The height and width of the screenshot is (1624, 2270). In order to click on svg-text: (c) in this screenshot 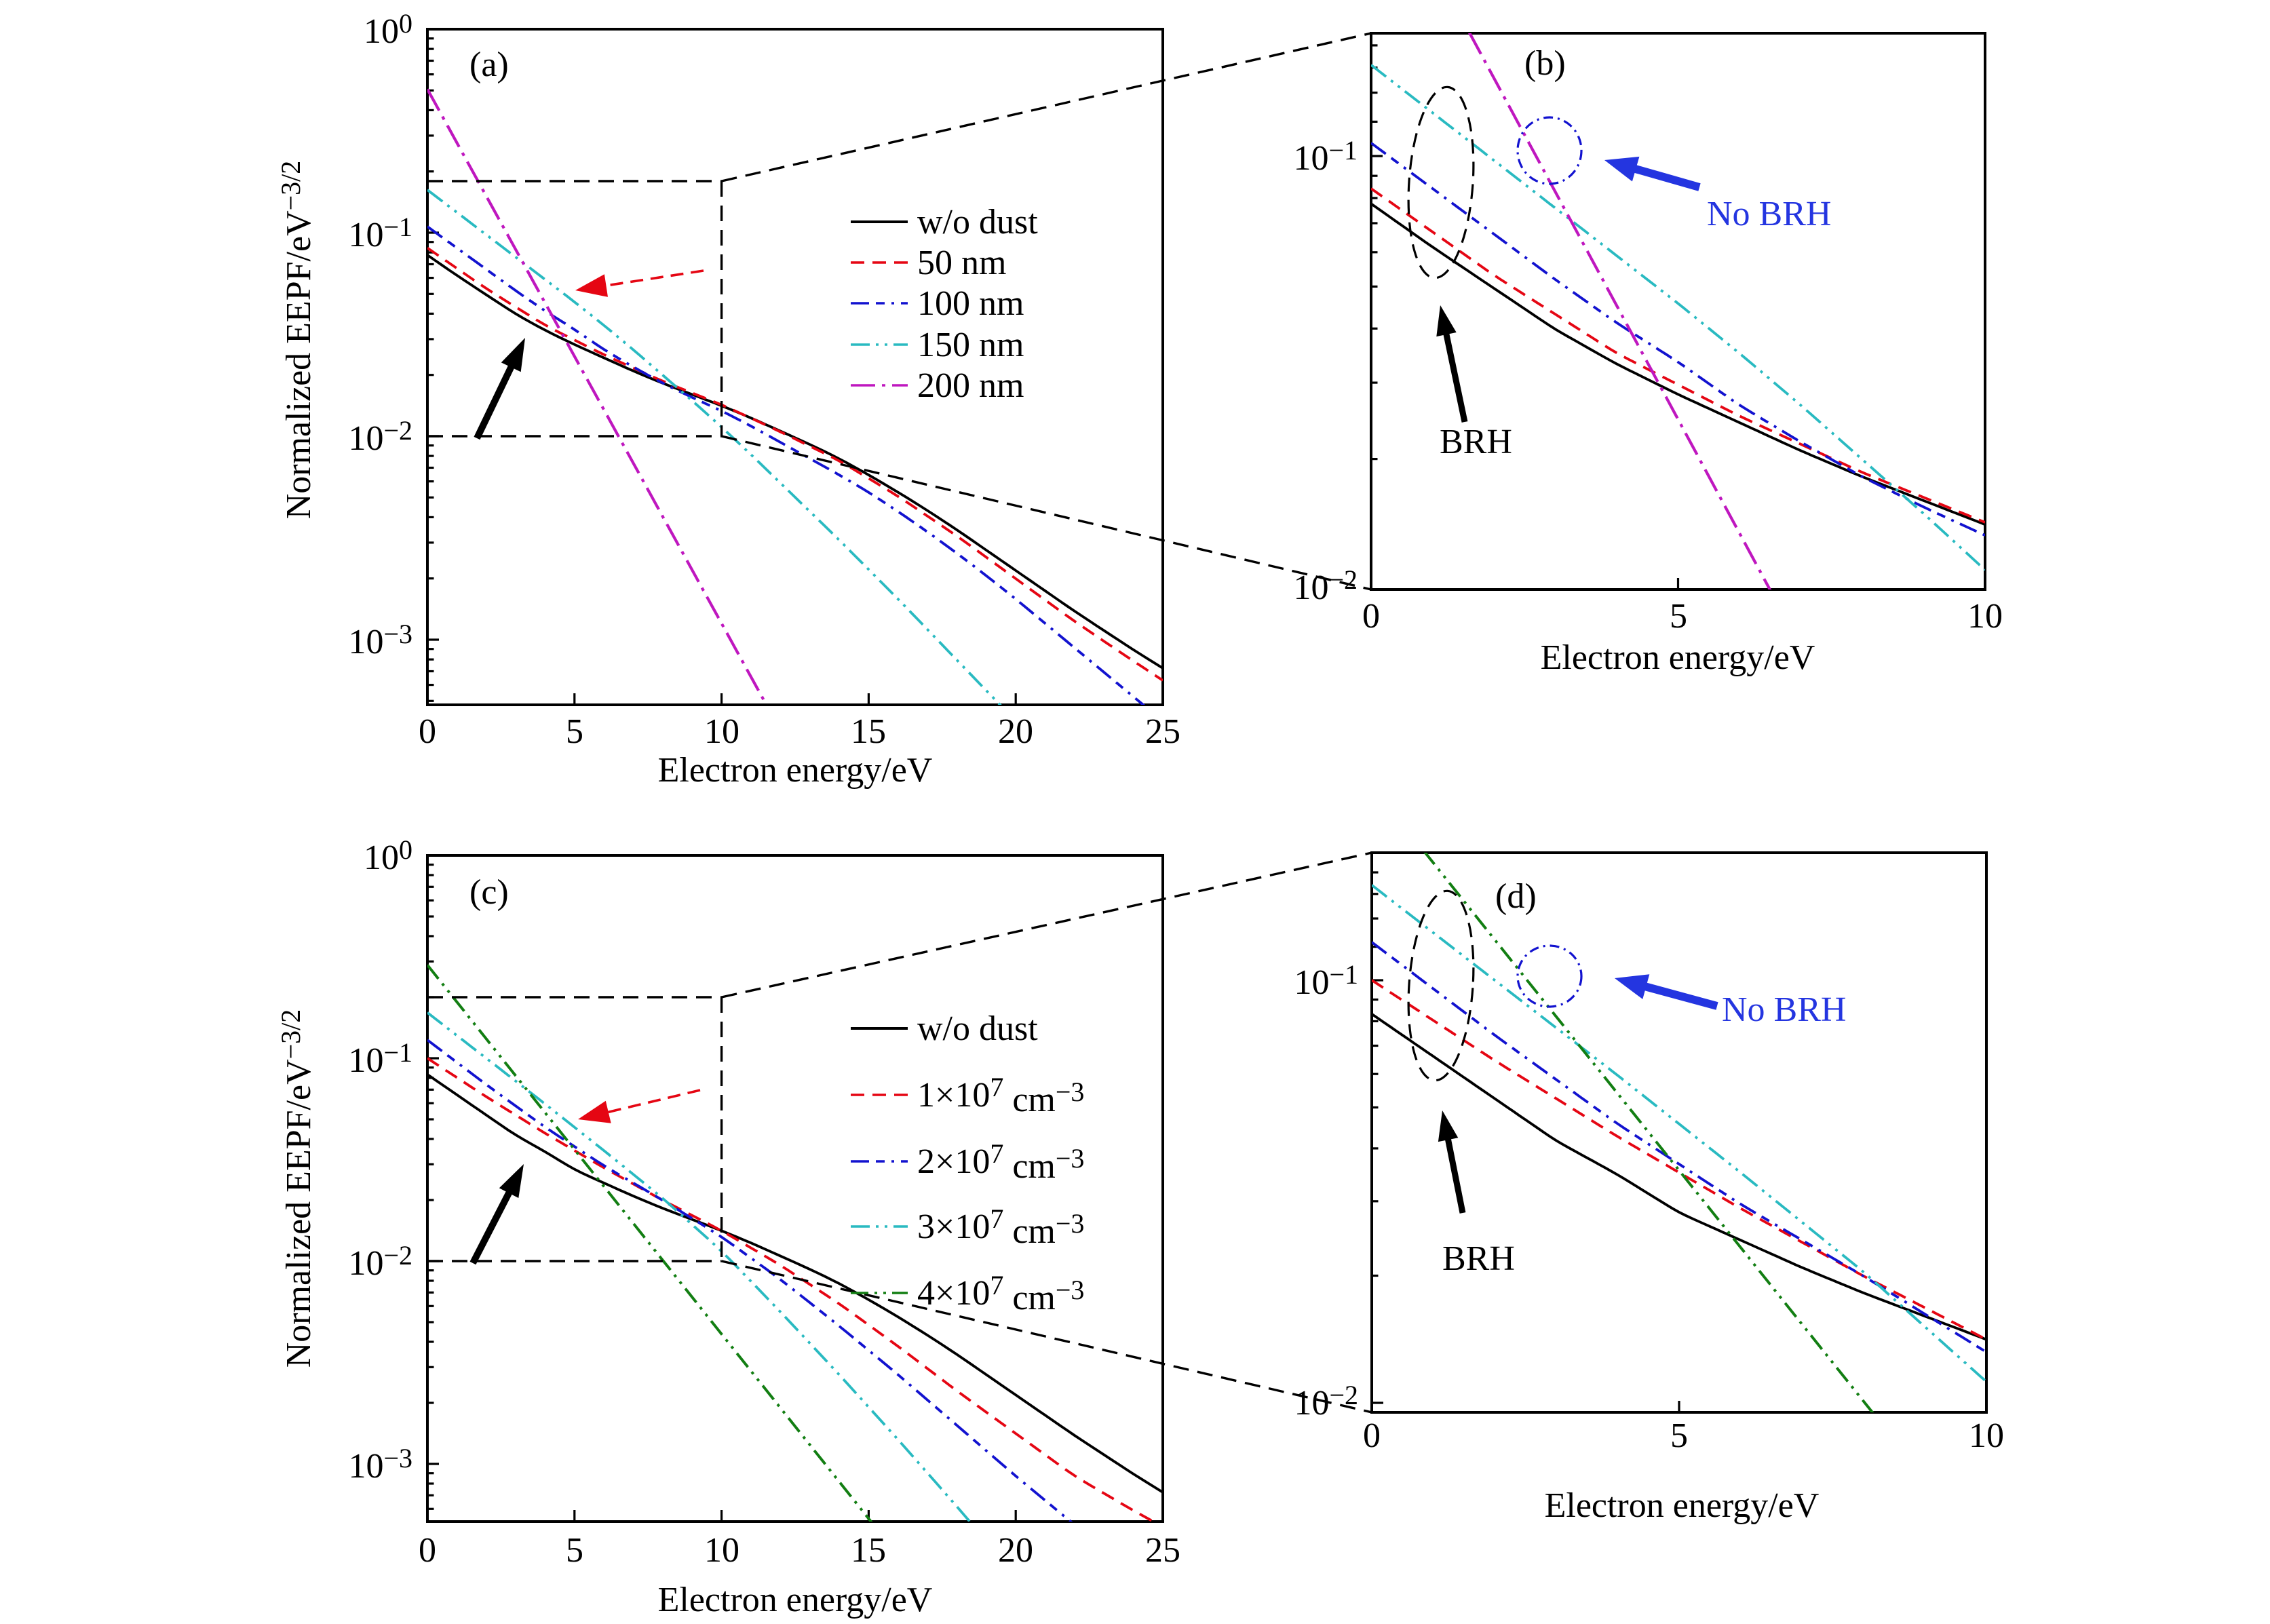, I will do `click(489, 892)`.